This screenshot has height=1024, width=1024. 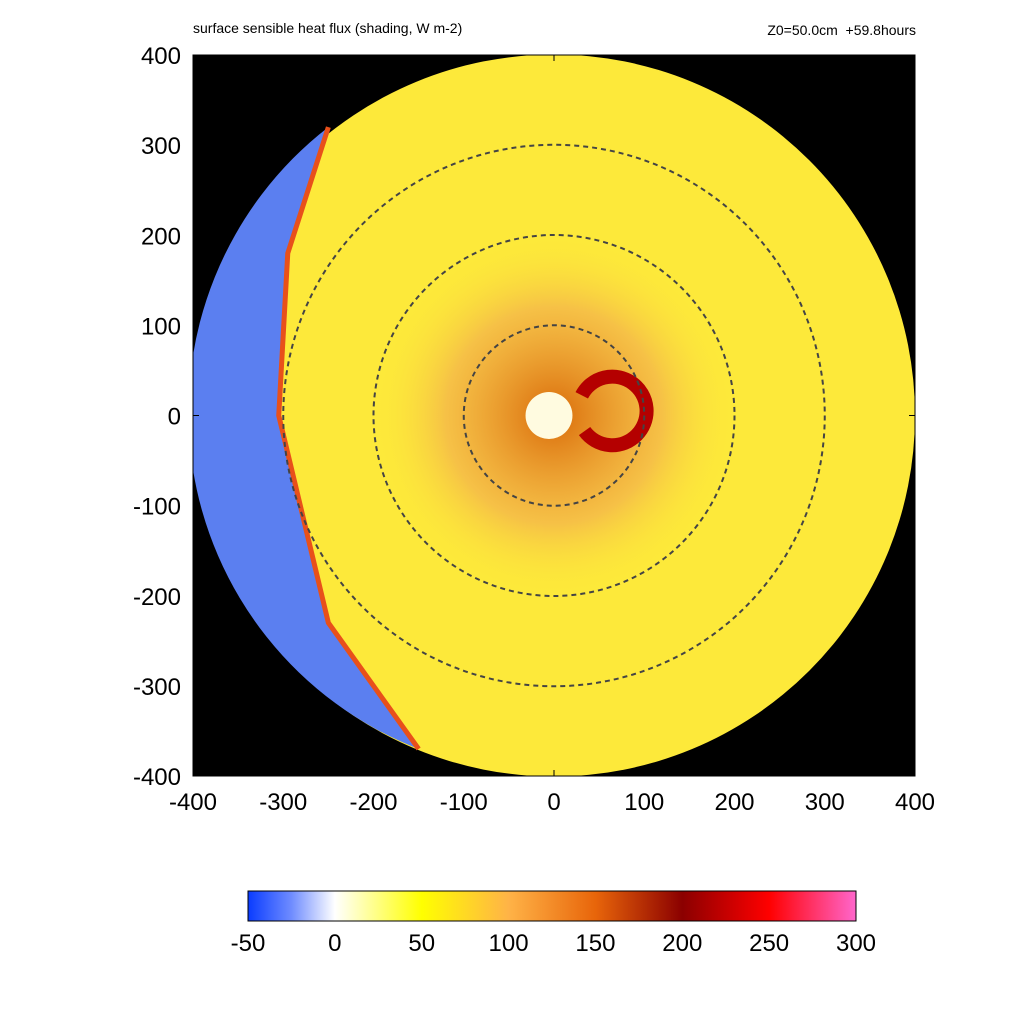 What do you see at coordinates (464, 802) in the screenshot?
I see `x-tick-label: -100` at bounding box center [464, 802].